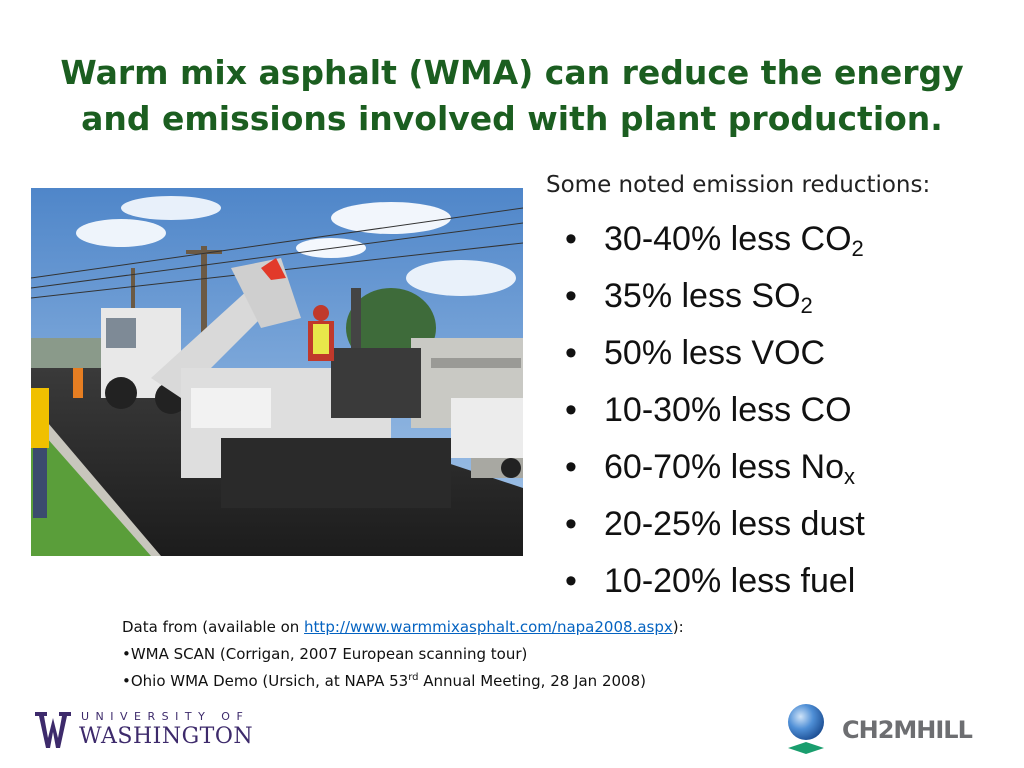 The width and height of the screenshot is (1024, 768). Describe the element at coordinates (730, 581) in the screenshot. I see `list-item-text: 10-20% less fuel` at that location.